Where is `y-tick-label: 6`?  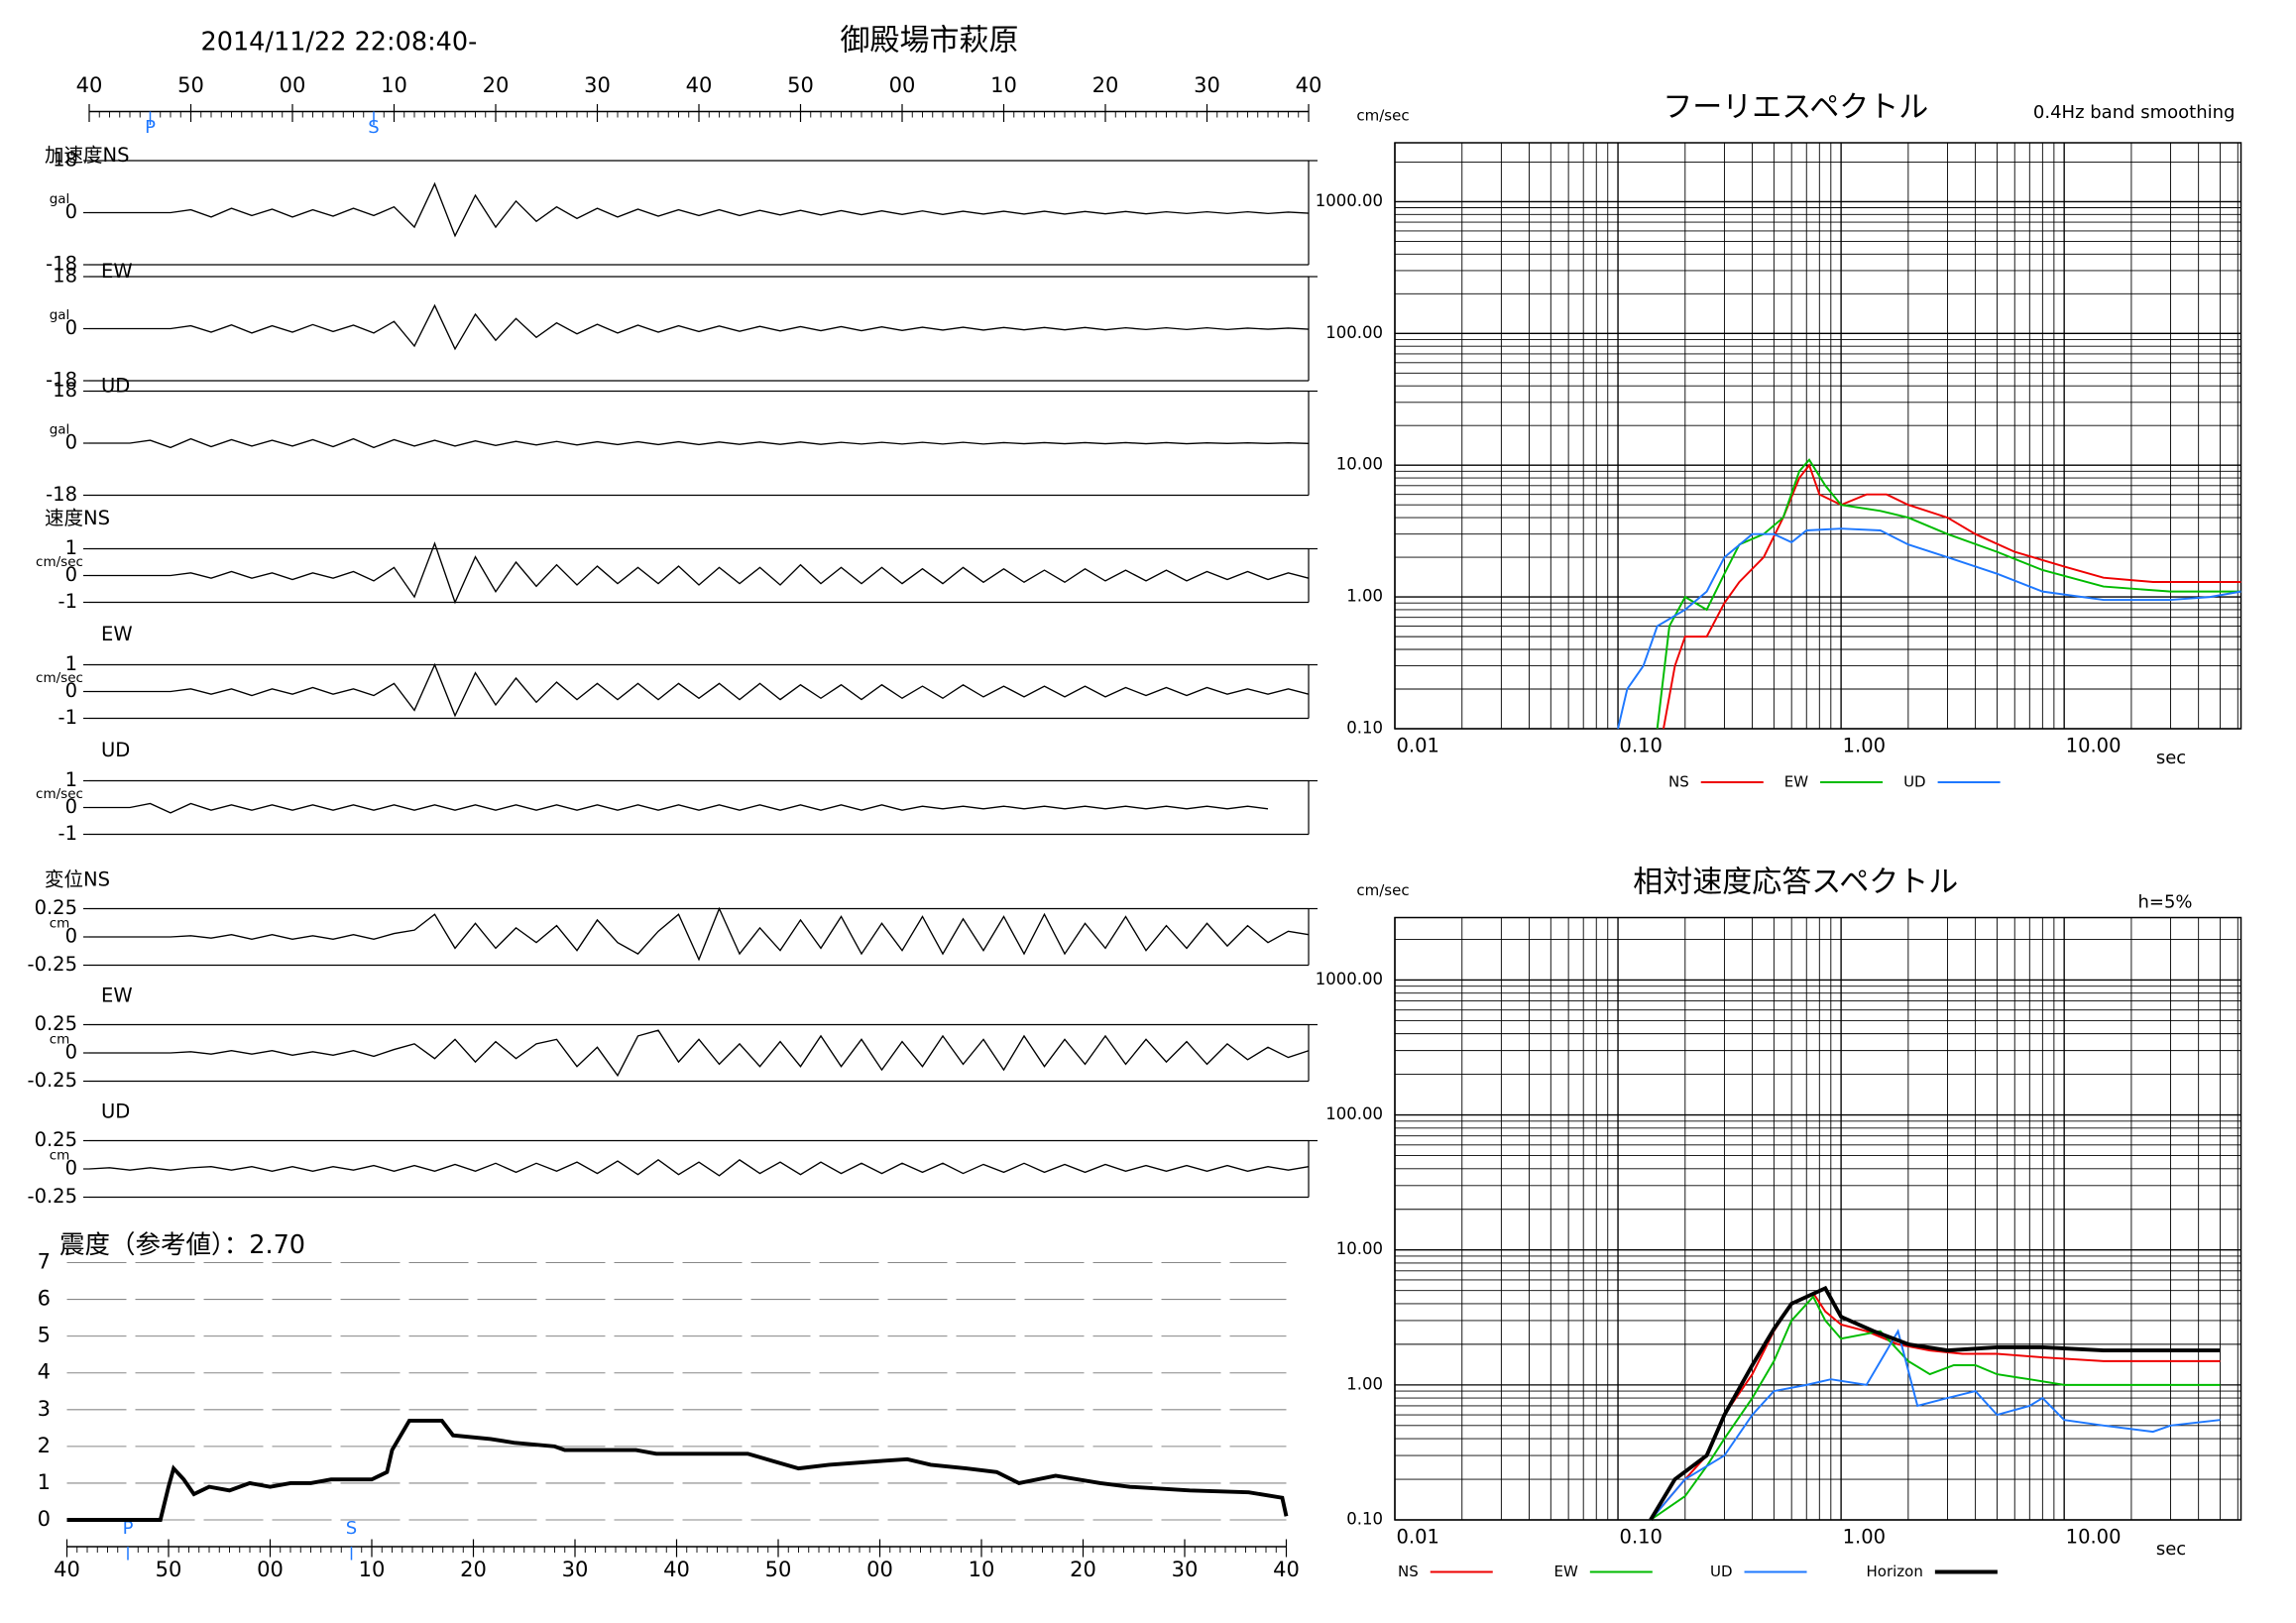 y-tick-label: 6 is located at coordinates (45, 1299).